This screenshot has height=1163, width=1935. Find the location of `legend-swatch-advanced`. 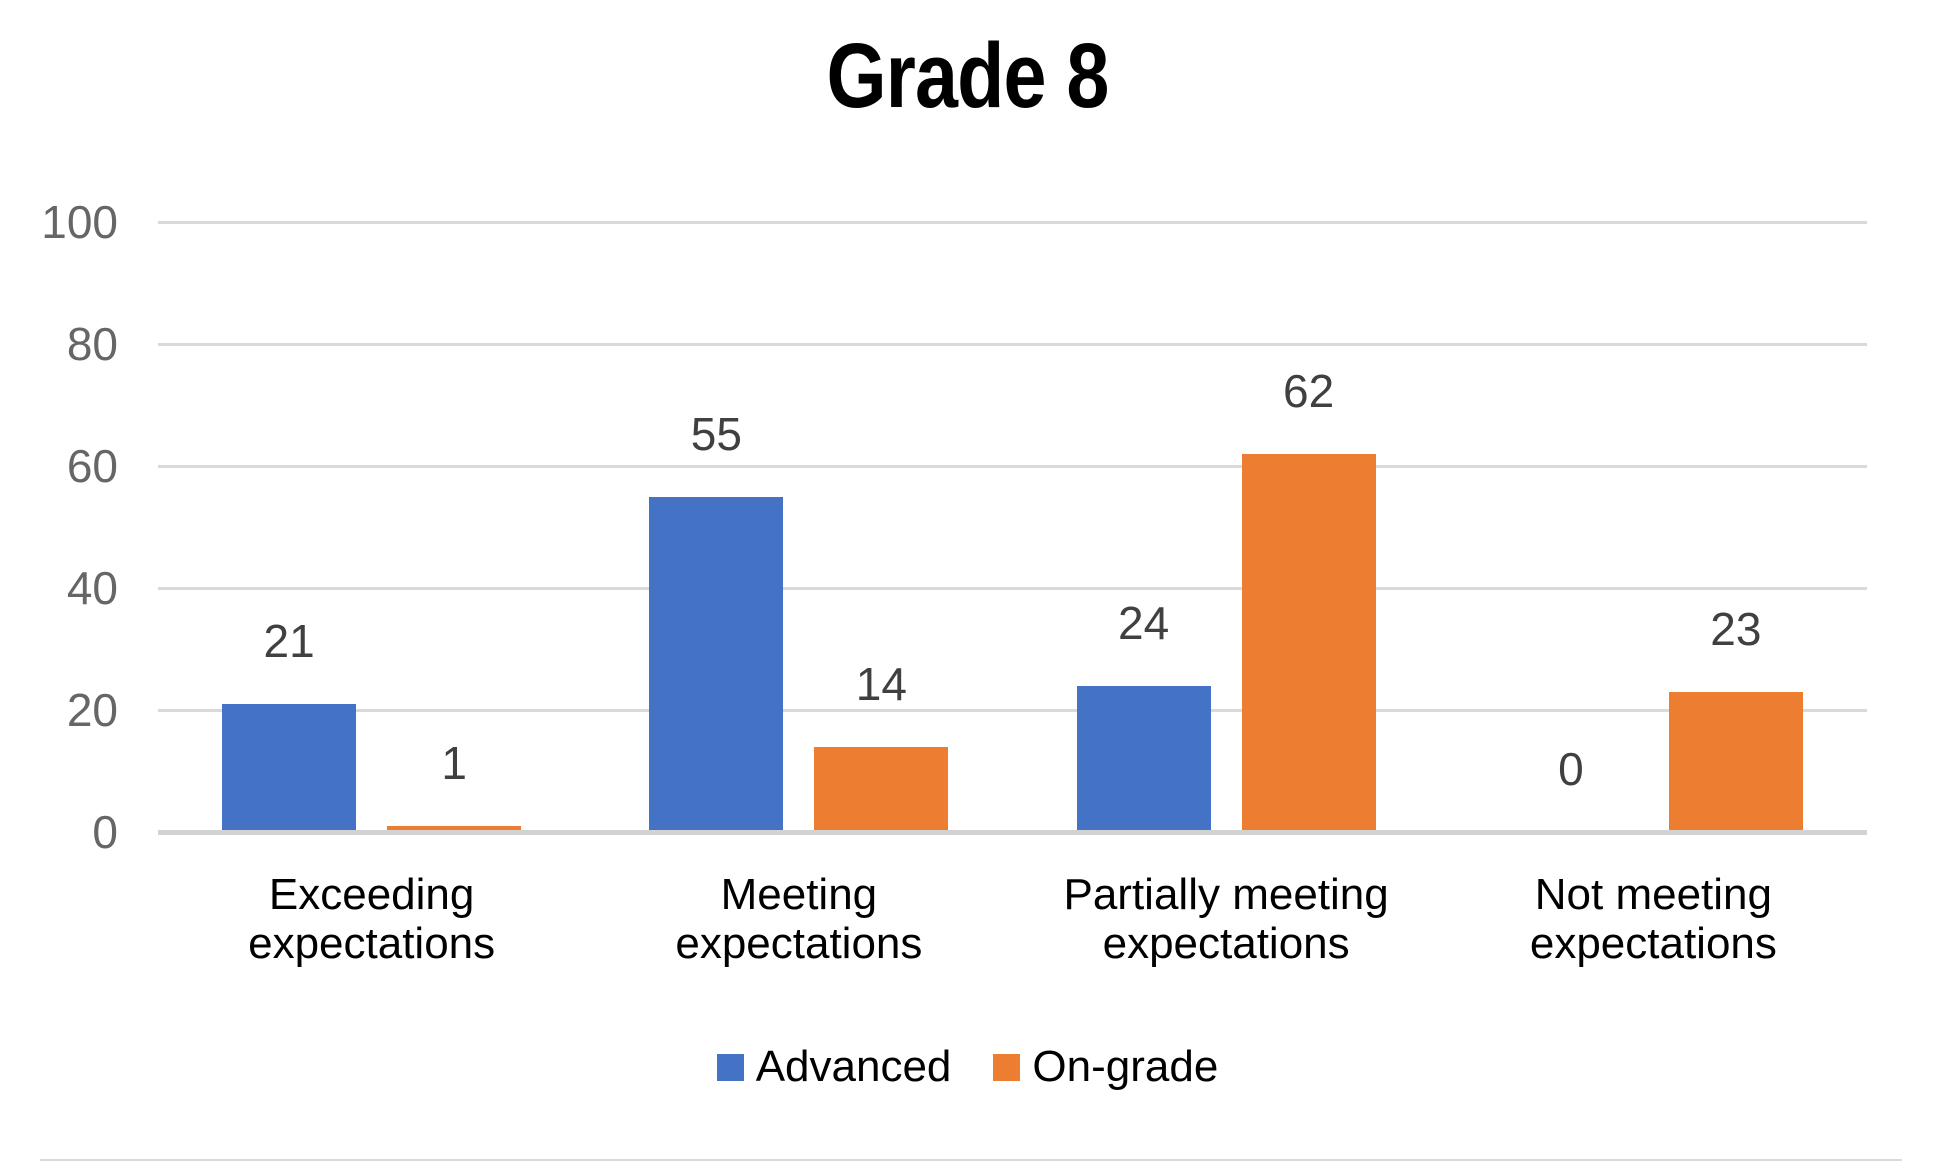

legend-swatch-advanced is located at coordinates (730, 1067).